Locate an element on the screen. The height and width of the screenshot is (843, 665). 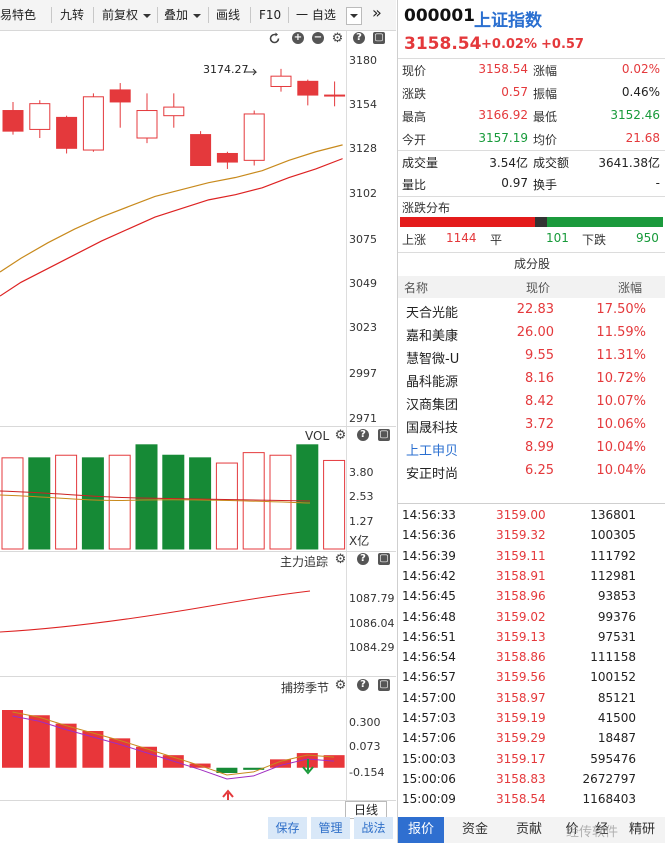
distribution-block: 涨跌分布 上涨 1144 平 101 下跌 950 is located at coordinates (531, 224).